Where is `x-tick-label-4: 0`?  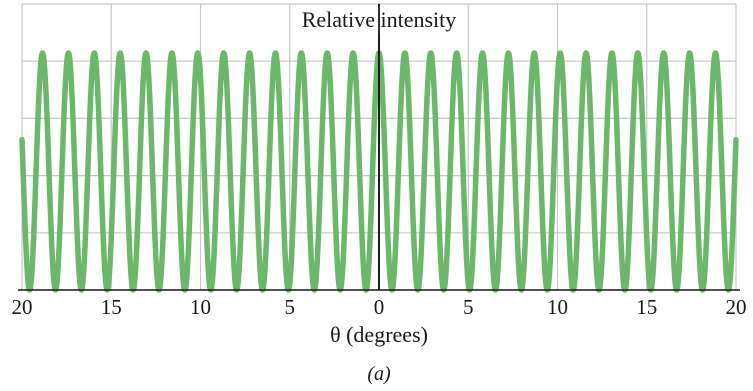 x-tick-label-4: 0 is located at coordinates (379, 307).